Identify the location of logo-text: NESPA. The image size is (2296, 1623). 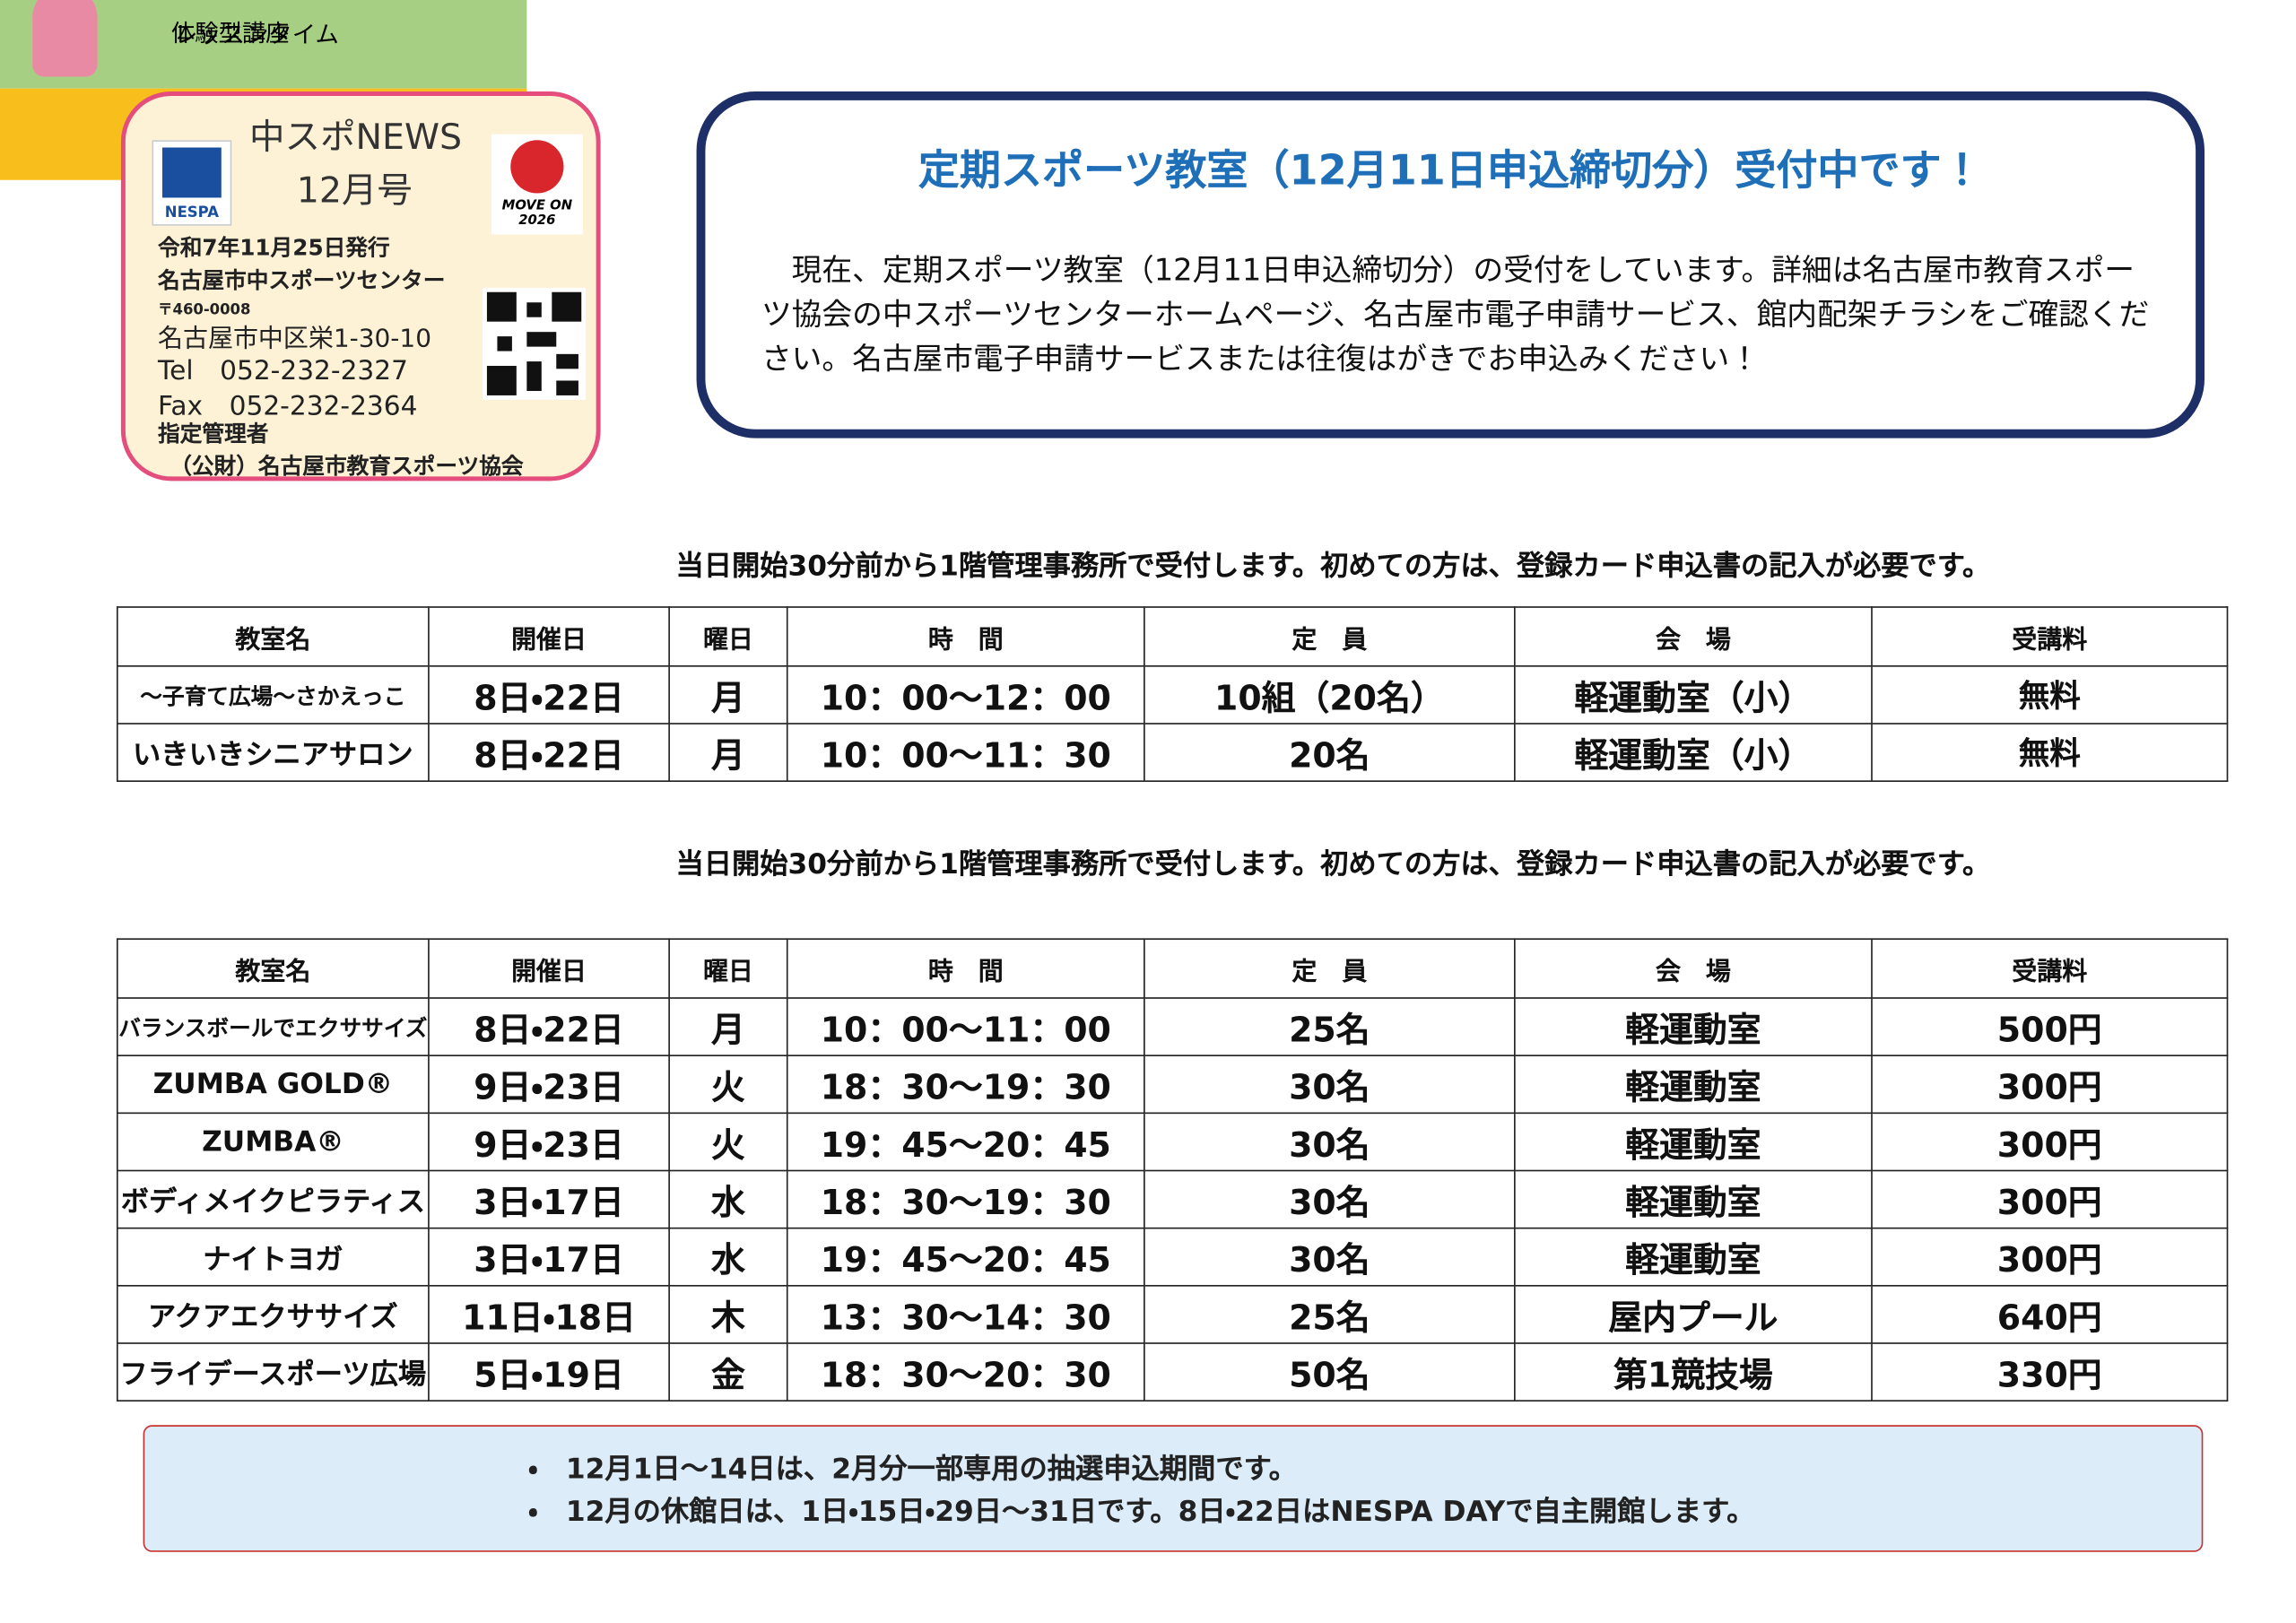
(191, 212).